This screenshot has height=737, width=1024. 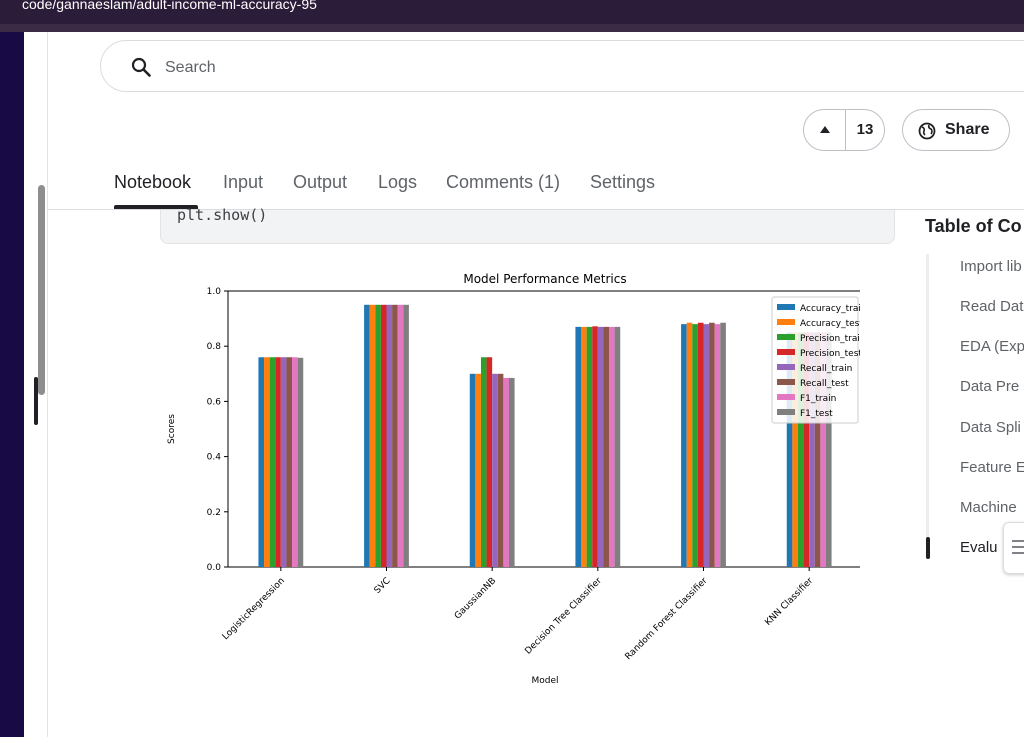 I want to click on y-tick-label: 1.0, so click(x=214, y=292).